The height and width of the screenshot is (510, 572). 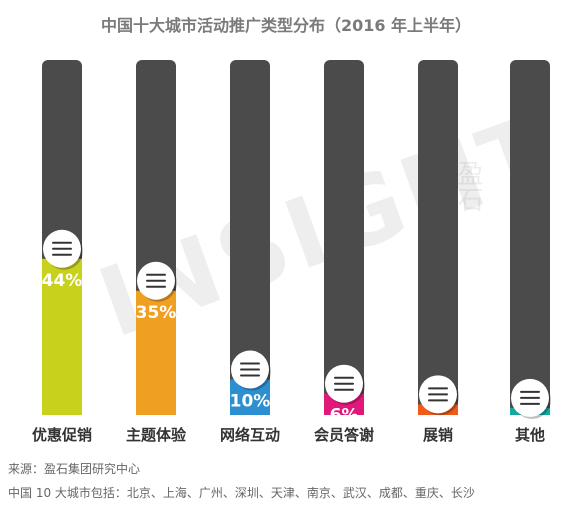 I want to click on category-label: 优惠促销, so click(x=62, y=435).